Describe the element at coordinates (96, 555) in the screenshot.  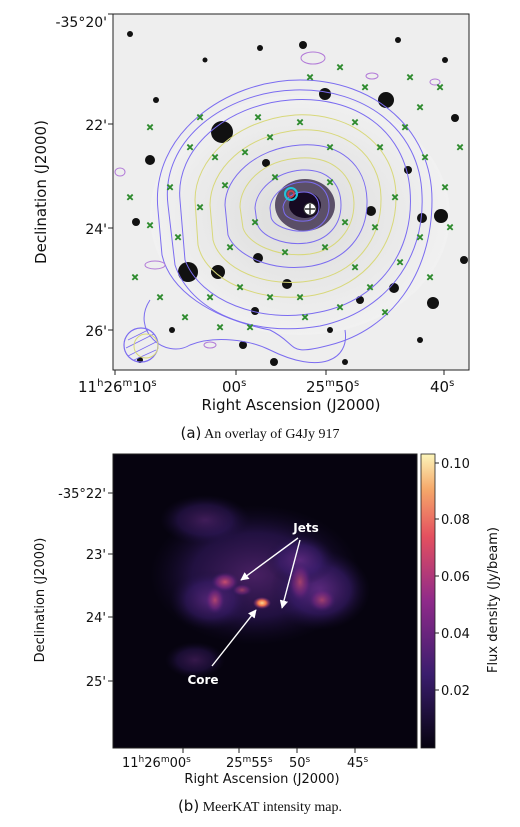
I see `b-ytick-1: 23'` at that location.